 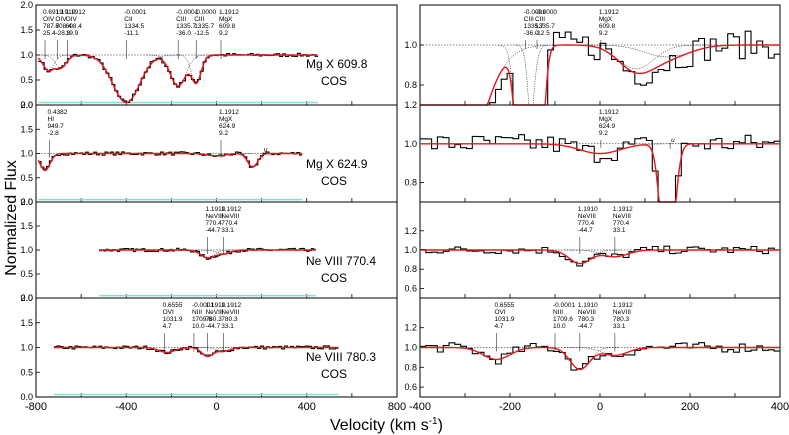 I want to click on annotation-text: CIII, so click(x=529, y=19).